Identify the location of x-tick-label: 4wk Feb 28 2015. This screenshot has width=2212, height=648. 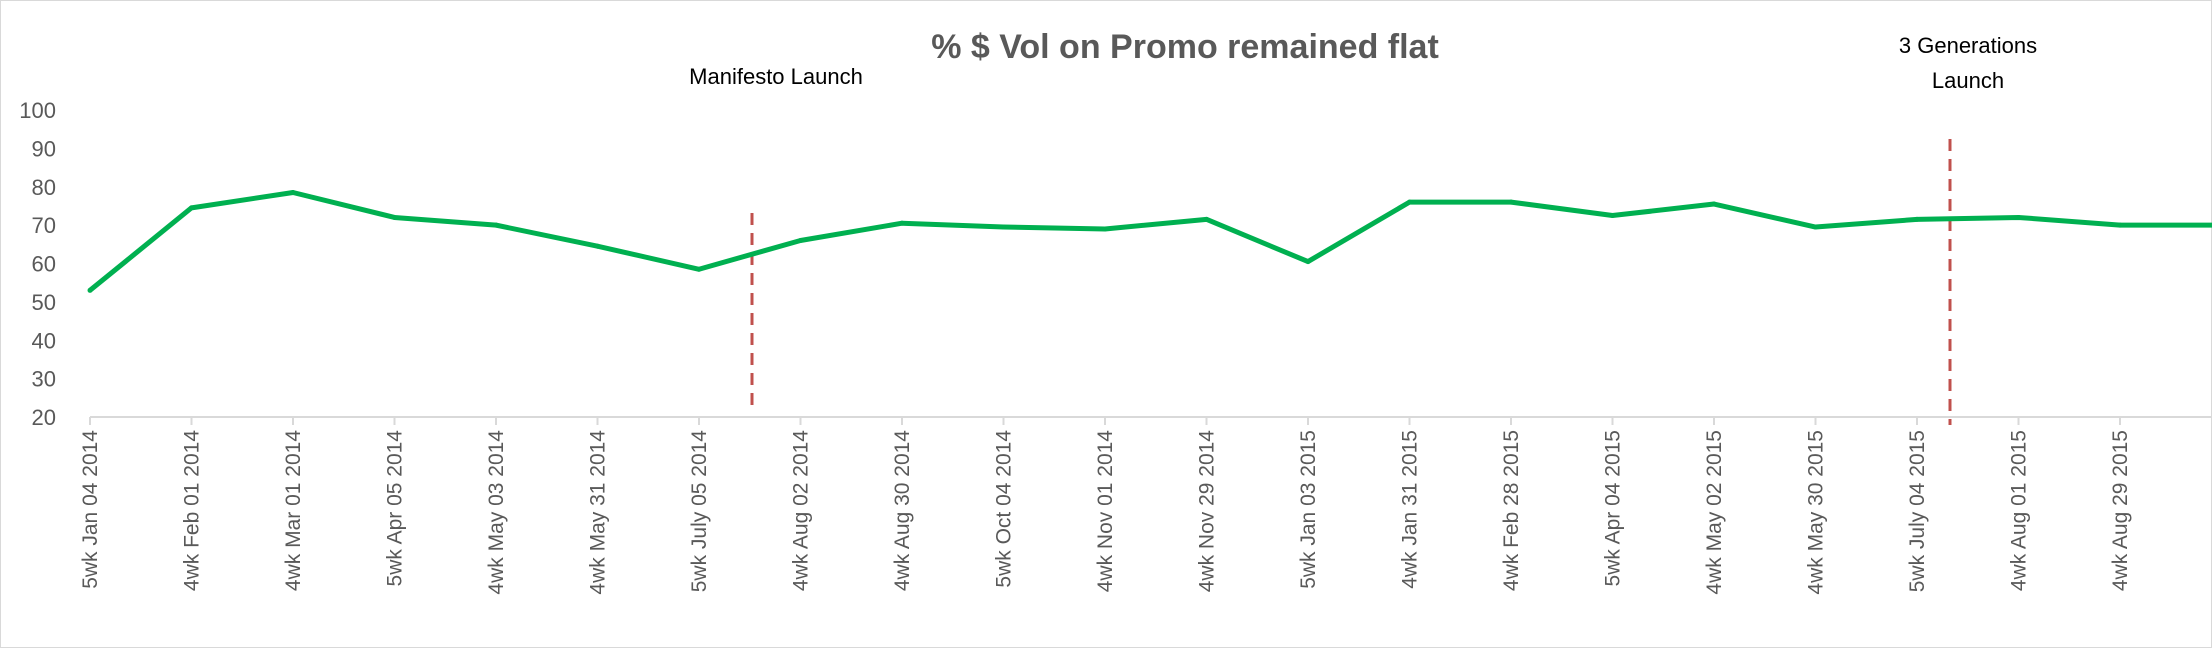
(1511, 510).